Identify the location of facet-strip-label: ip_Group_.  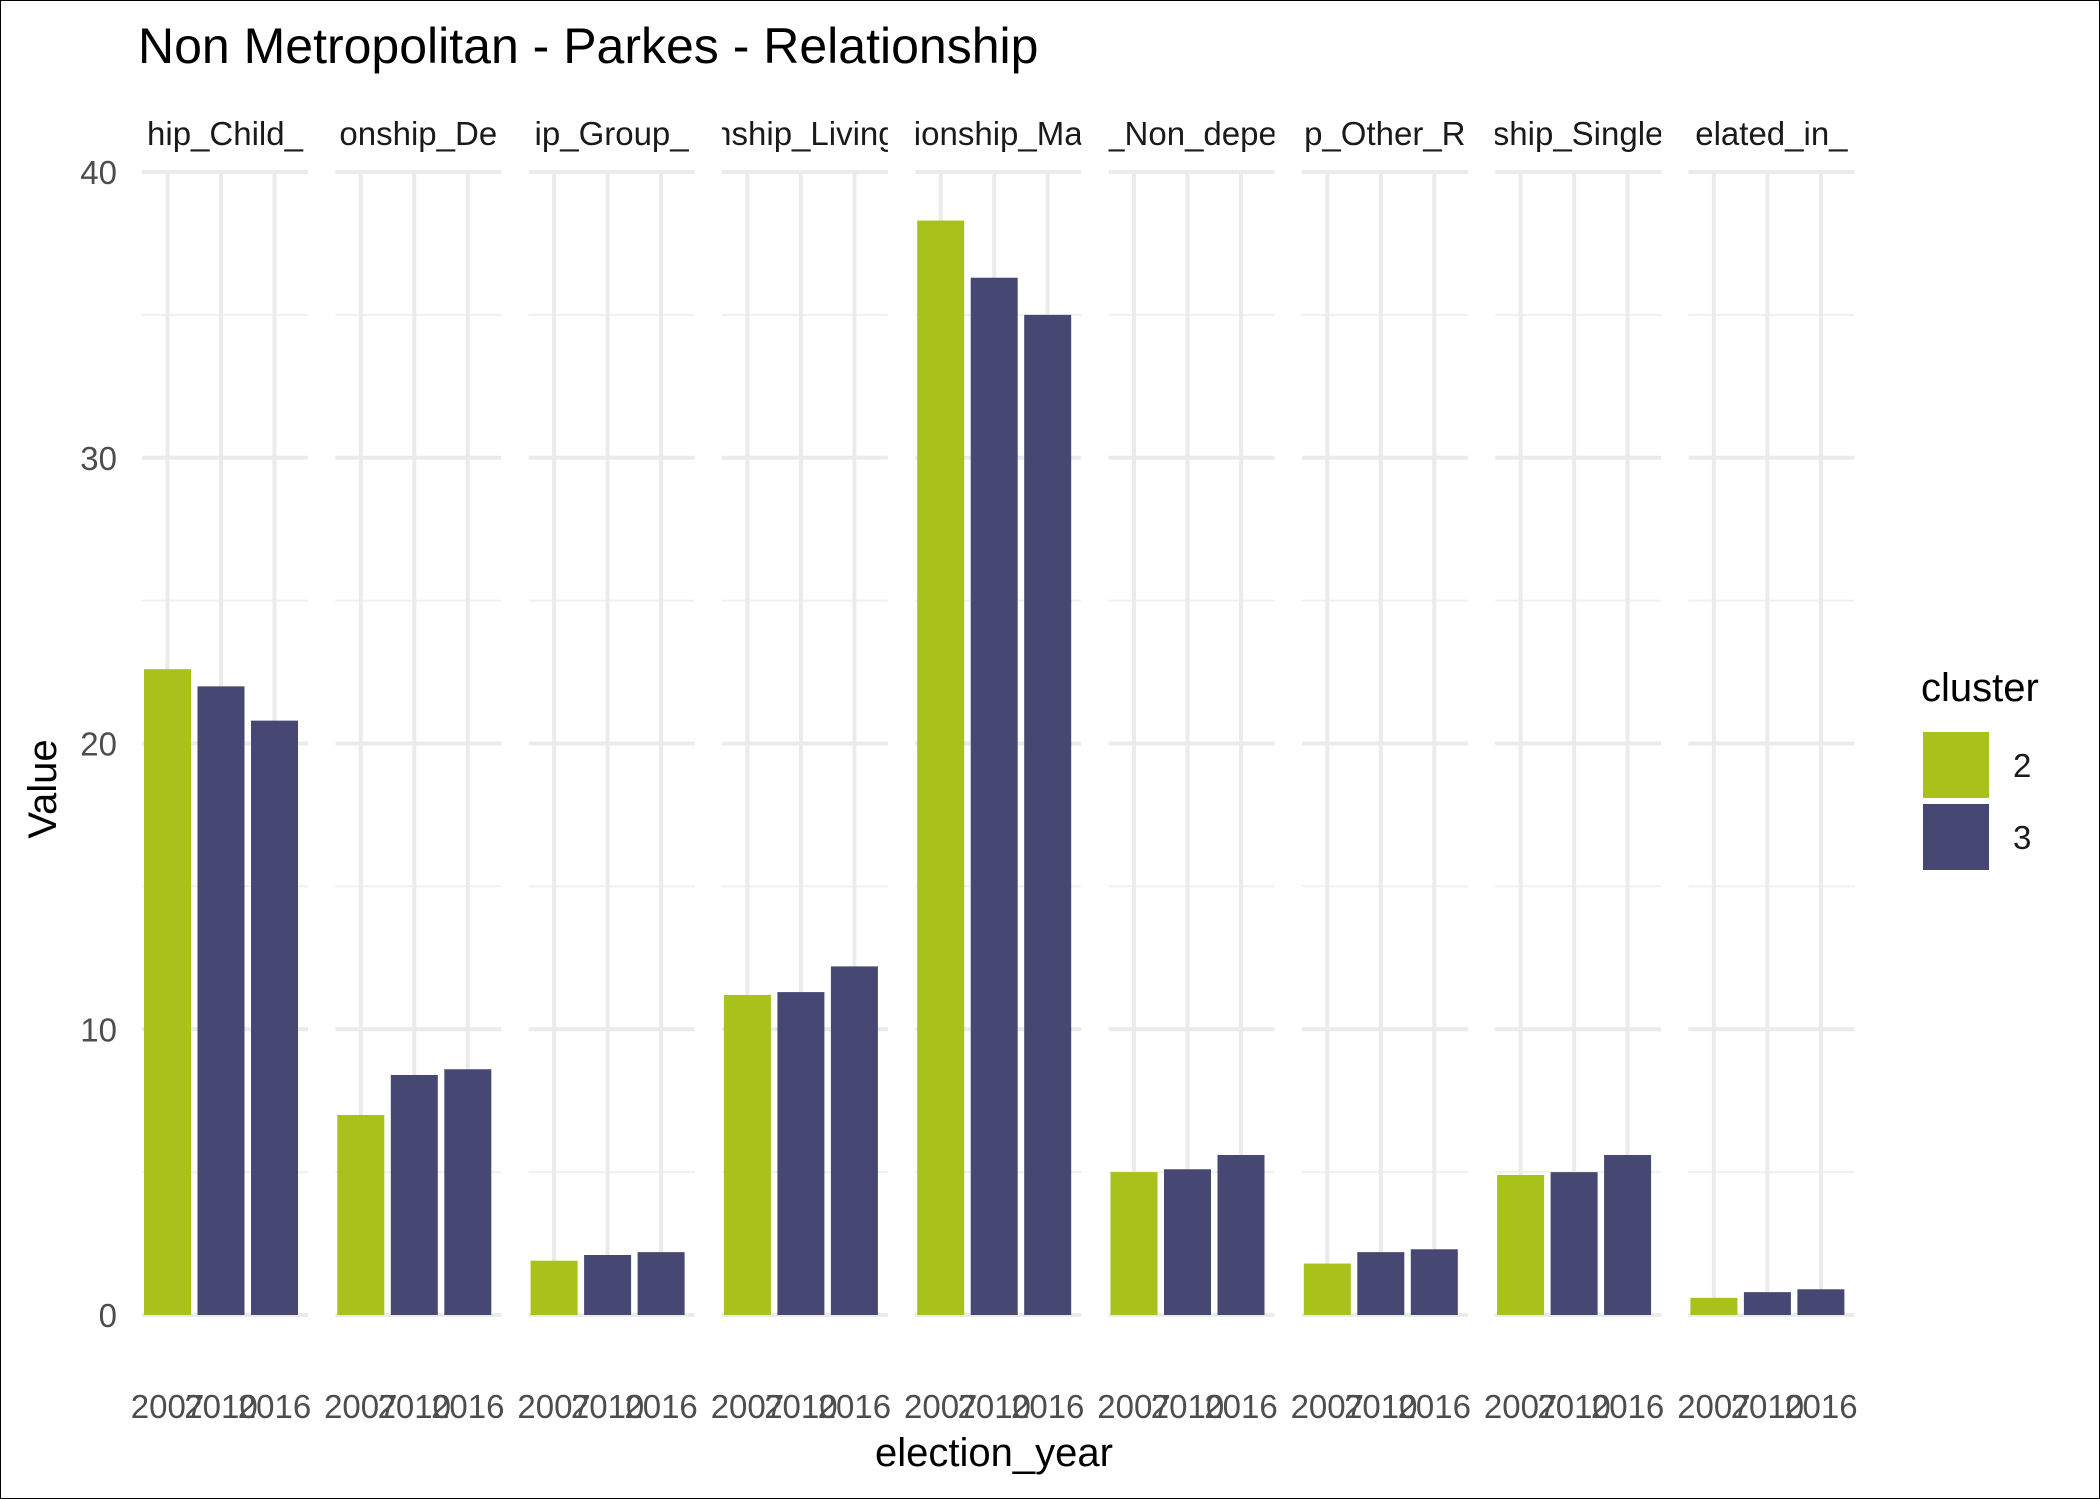
(612, 133).